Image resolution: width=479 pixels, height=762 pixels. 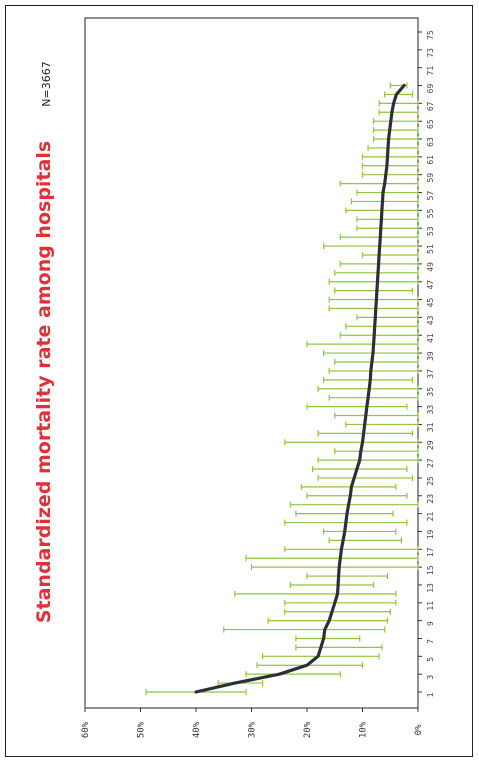 What do you see at coordinates (430, 570) in the screenshot?
I see `x-tick-label: 15` at bounding box center [430, 570].